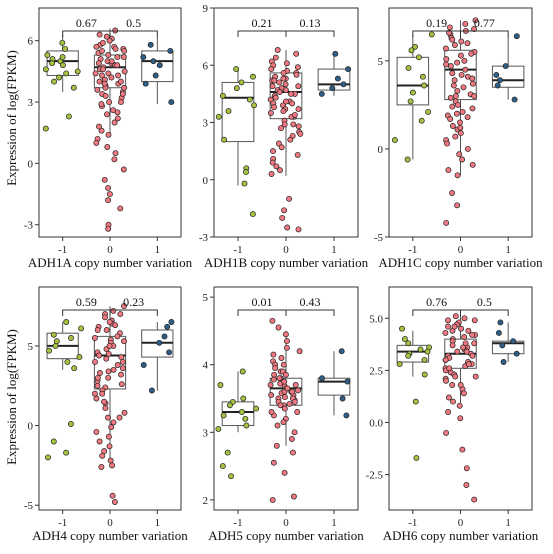 This screenshot has height=554, width=553. I want to click on y-tick-label: -5, so click(379, 238).